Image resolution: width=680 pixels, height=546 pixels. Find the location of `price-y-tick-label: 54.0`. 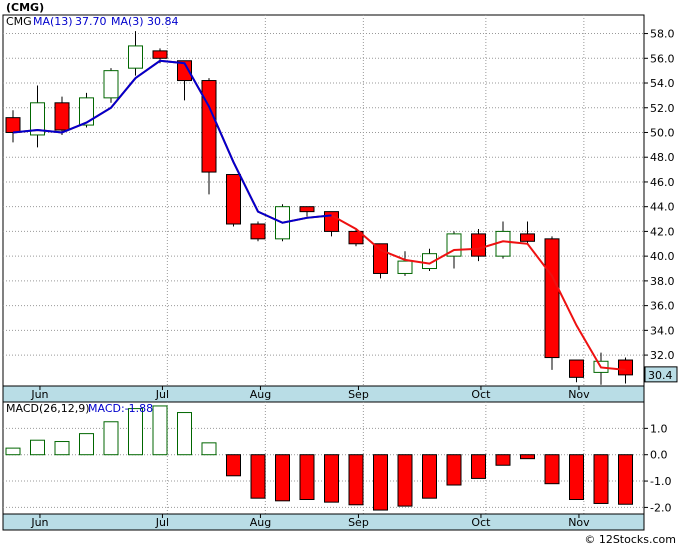

price-y-tick-label: 54.0 is located at coordinates (662, 83).